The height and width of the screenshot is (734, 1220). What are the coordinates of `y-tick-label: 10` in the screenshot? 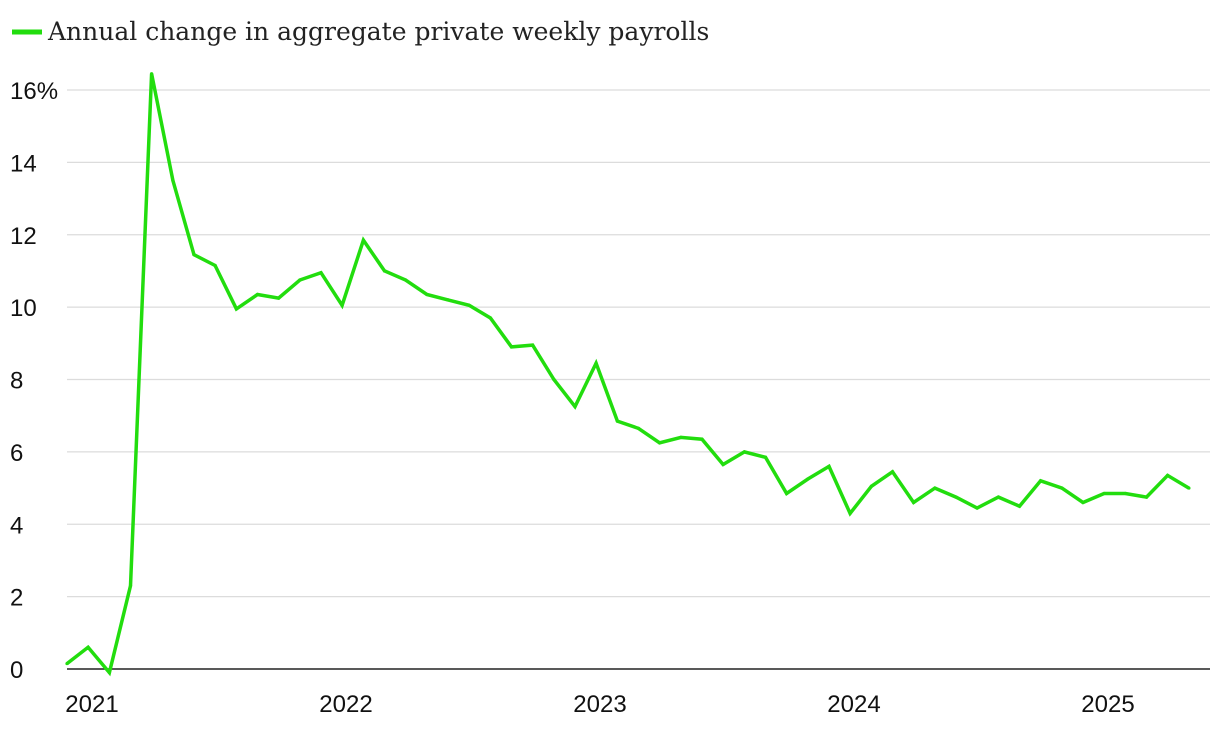 It's located at (23, 308).